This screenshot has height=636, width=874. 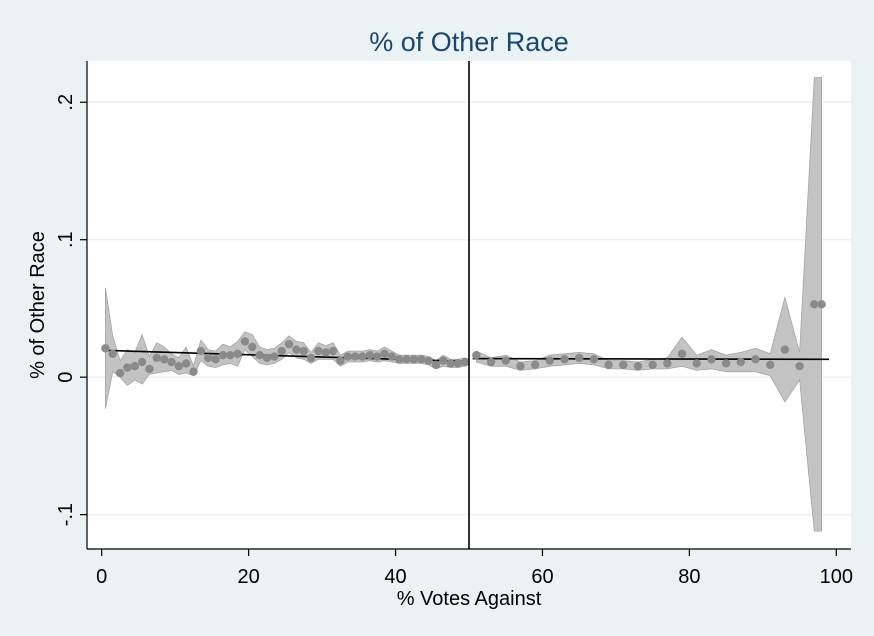 What do you see at coordinates (463, 339) in the screenshot?
I see `data-points` at bounding box center [463, 339].